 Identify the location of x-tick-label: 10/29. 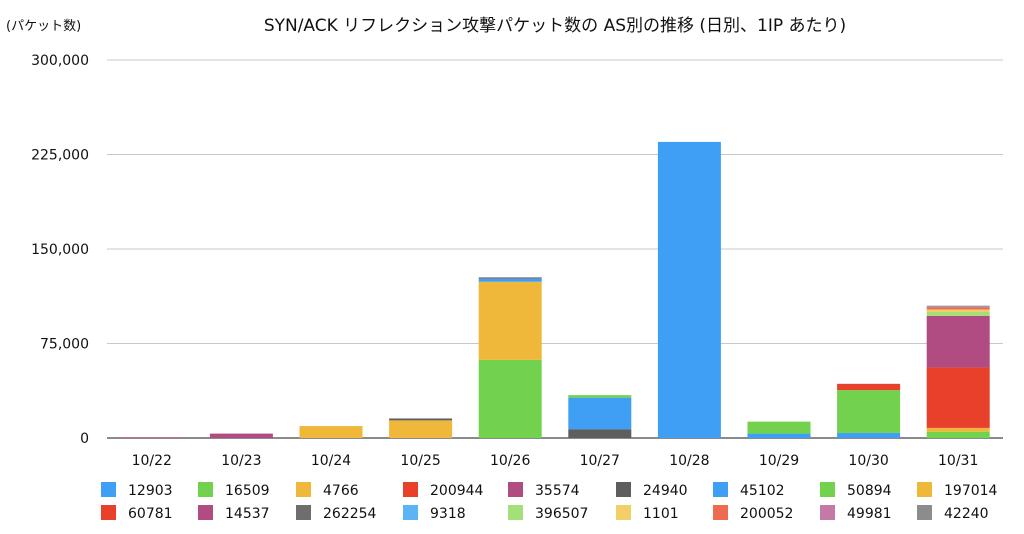
(779, 461).